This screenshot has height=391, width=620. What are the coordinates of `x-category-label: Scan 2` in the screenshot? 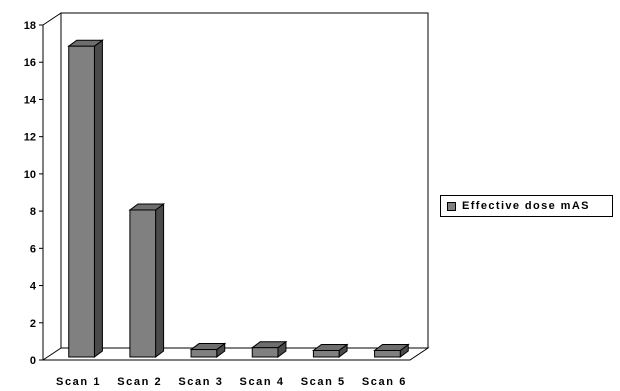 It's located at (139, 382).